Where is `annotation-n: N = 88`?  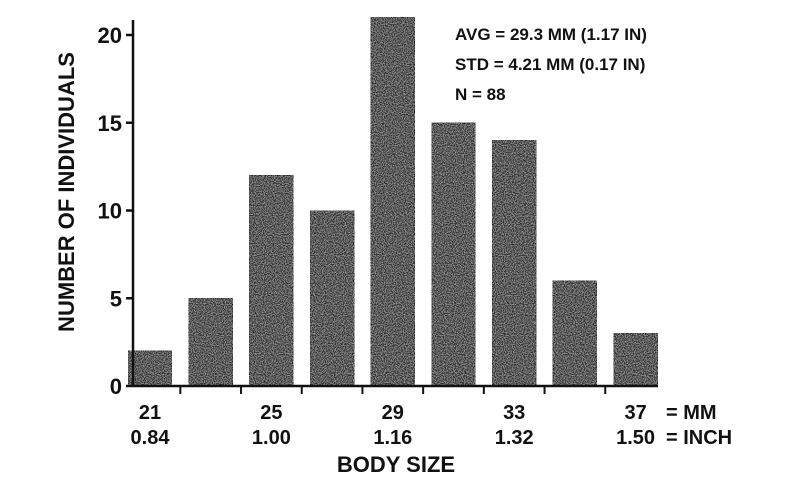 annotation-n: N = 88 is located at coordinates (480, 94).